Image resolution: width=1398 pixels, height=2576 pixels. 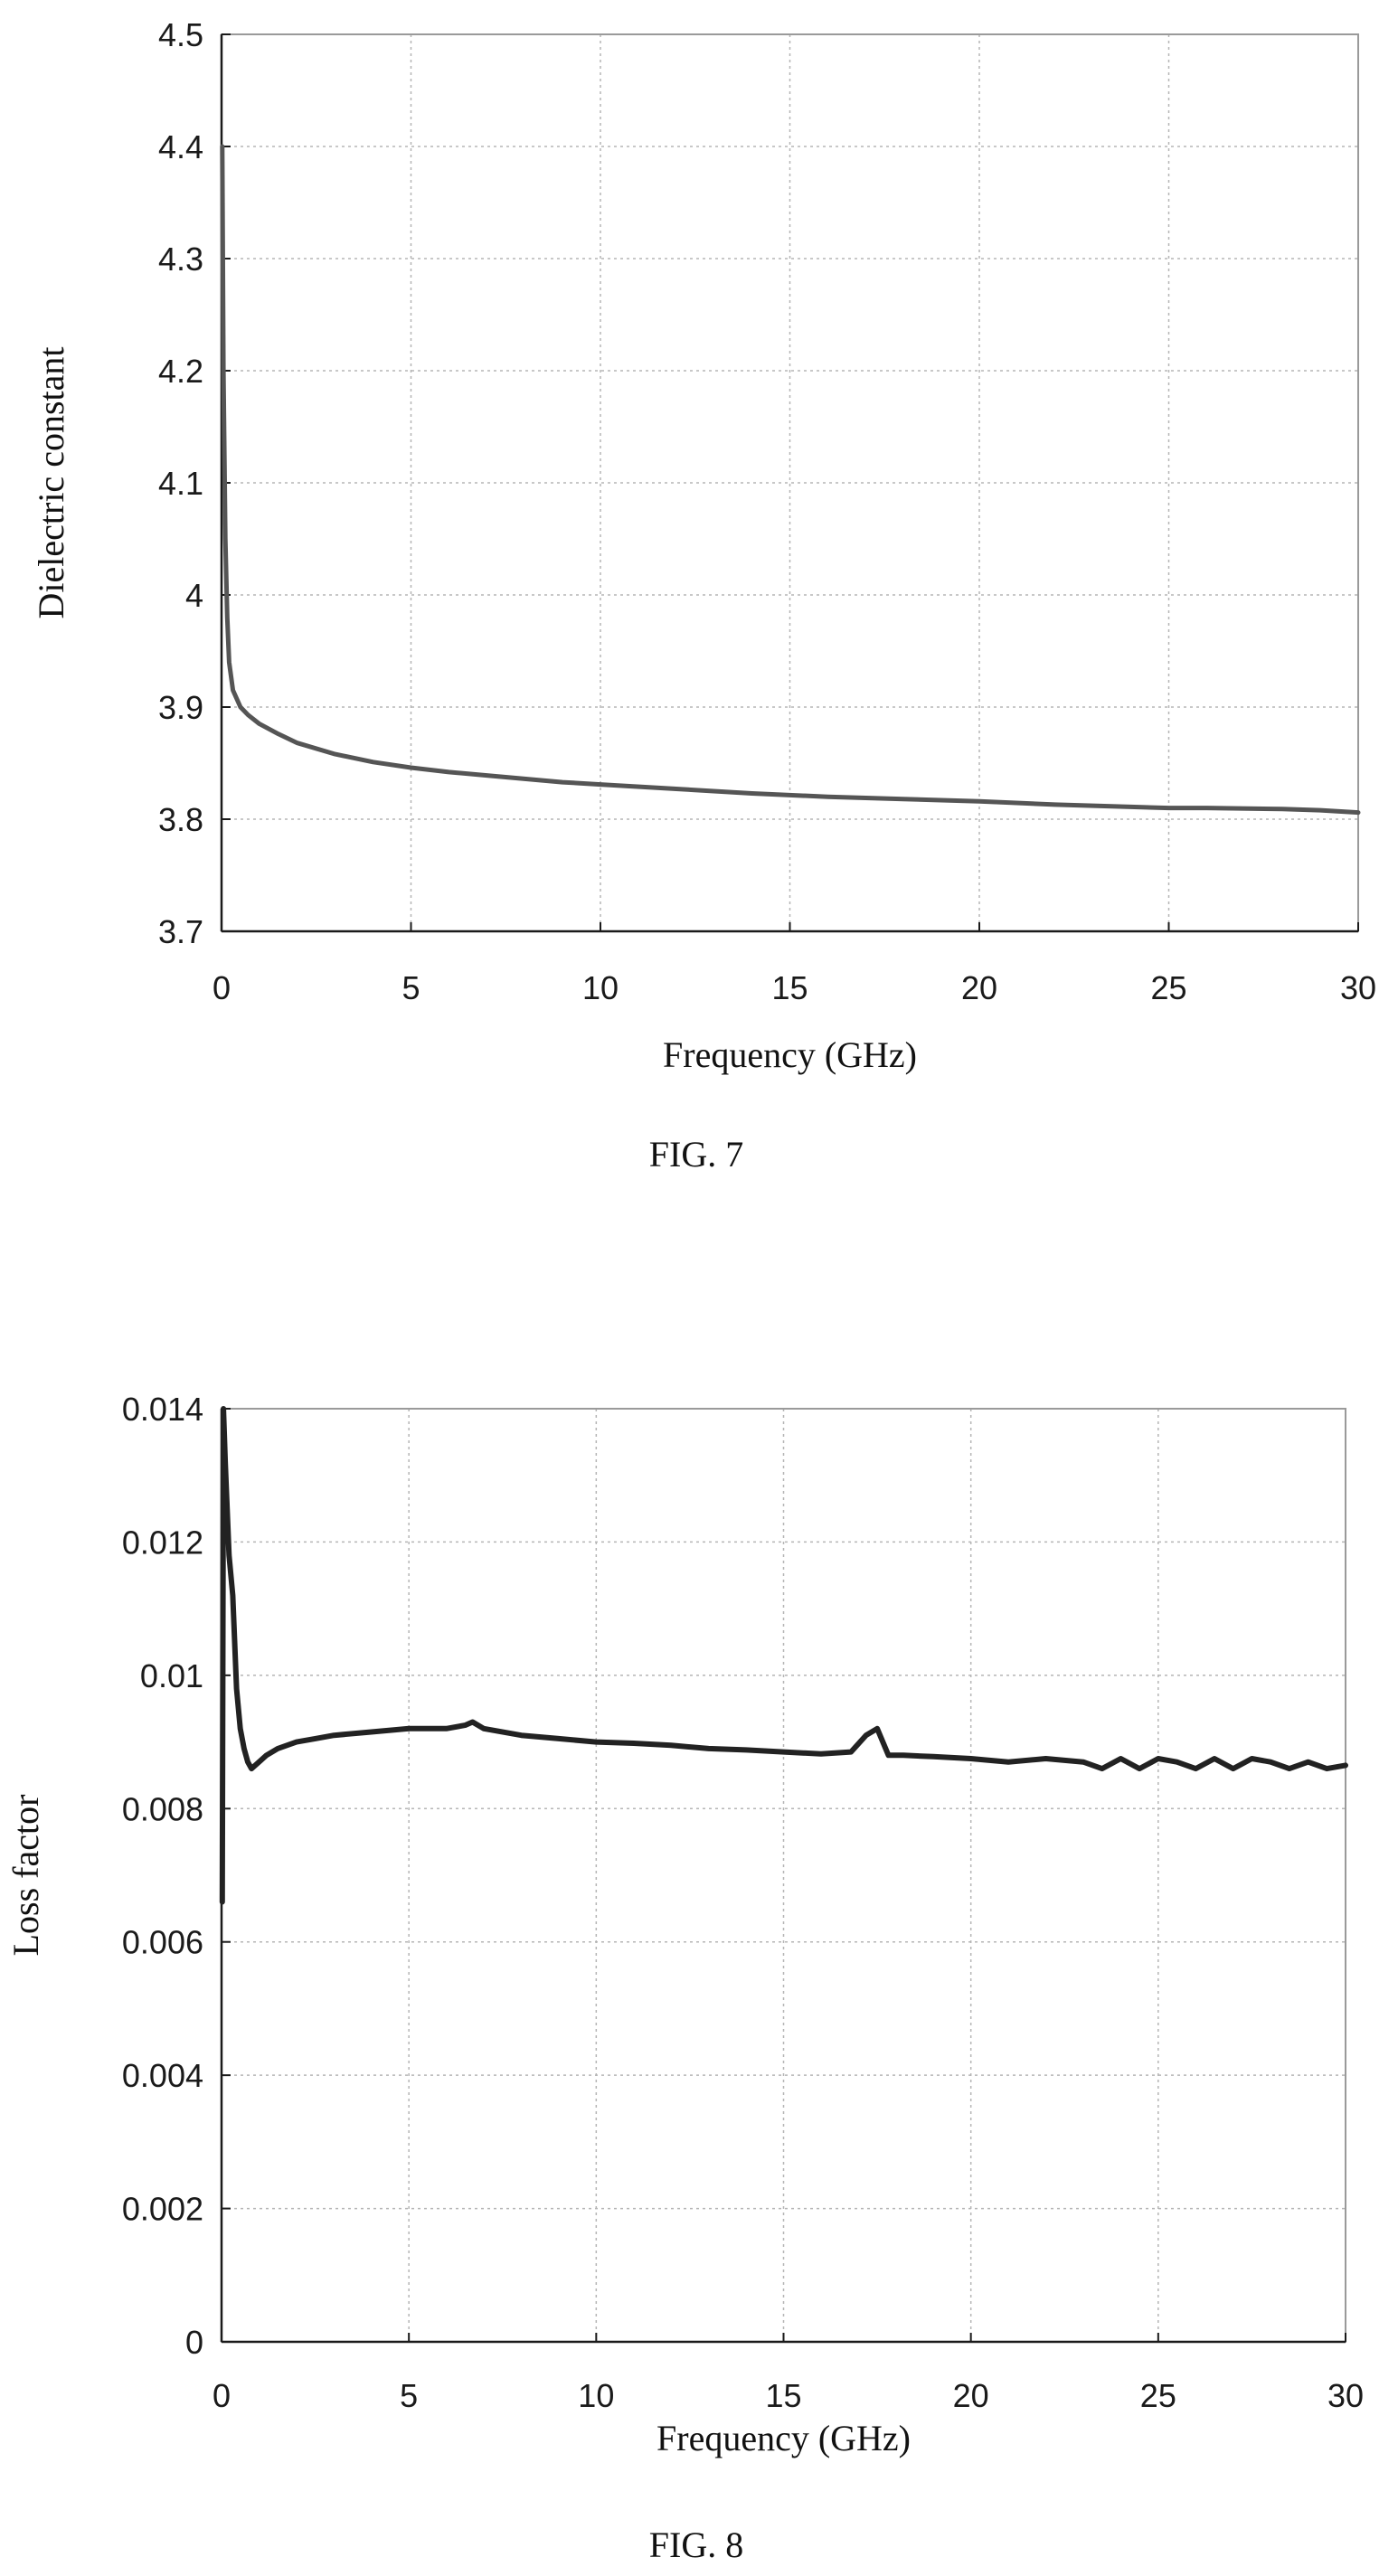 I want to click on loss-x-tick-label: 10, so click(x=596, y=2395).